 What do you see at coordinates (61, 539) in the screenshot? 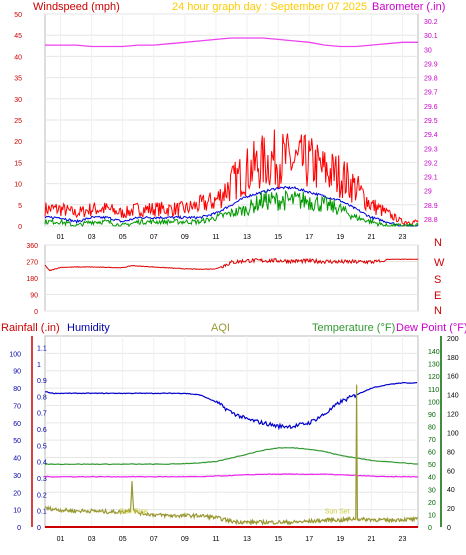
I see `bottom-hour-tick-label: 01` at bounding box center [61, 539].